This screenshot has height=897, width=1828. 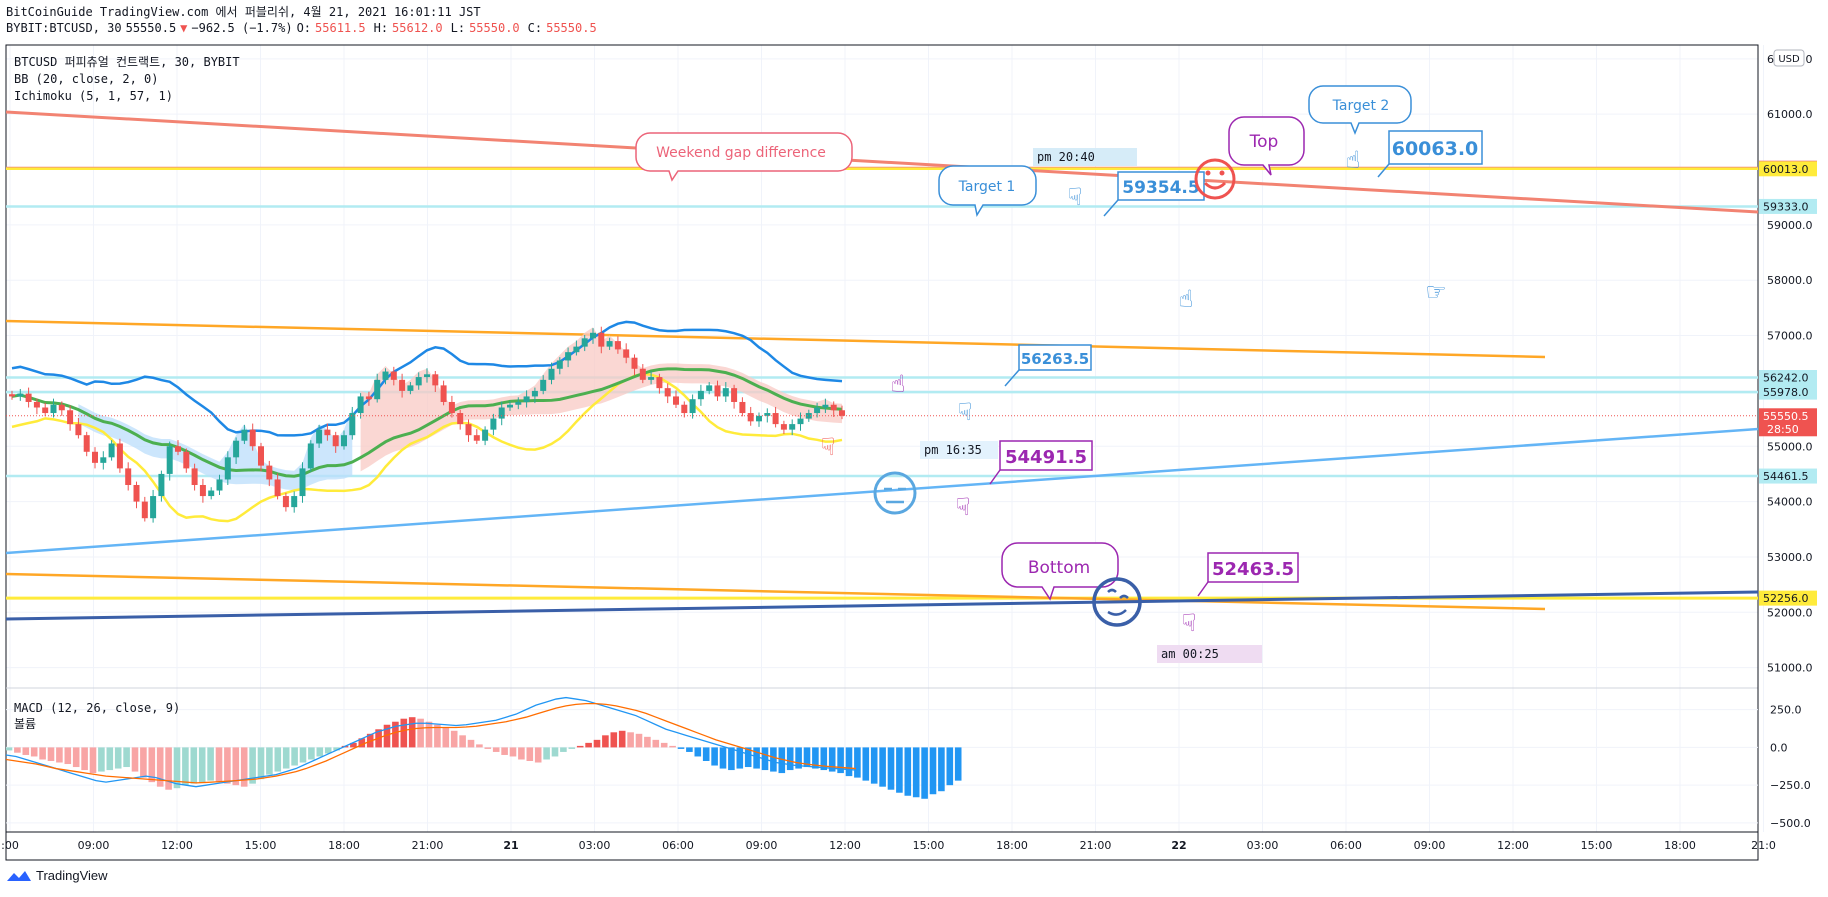 I want to click on time-tick-label: 21, so click(x=510, y=845).